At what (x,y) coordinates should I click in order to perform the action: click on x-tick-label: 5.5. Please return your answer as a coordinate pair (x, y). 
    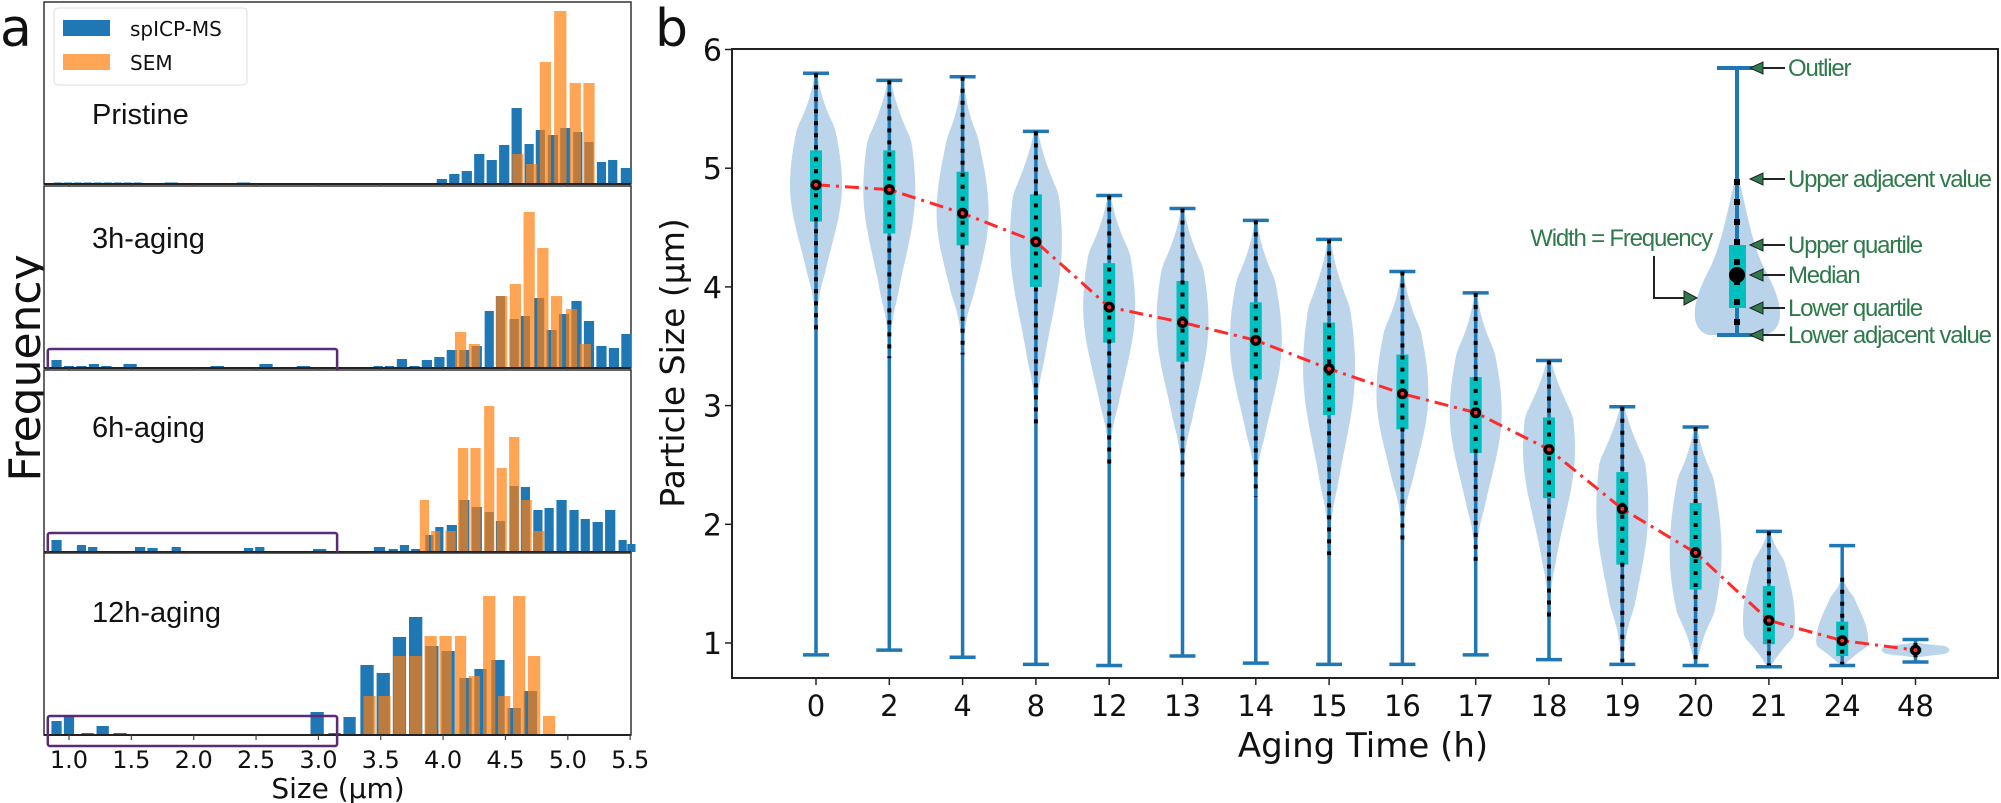
    Looking at the image, I should click on (630, 760).